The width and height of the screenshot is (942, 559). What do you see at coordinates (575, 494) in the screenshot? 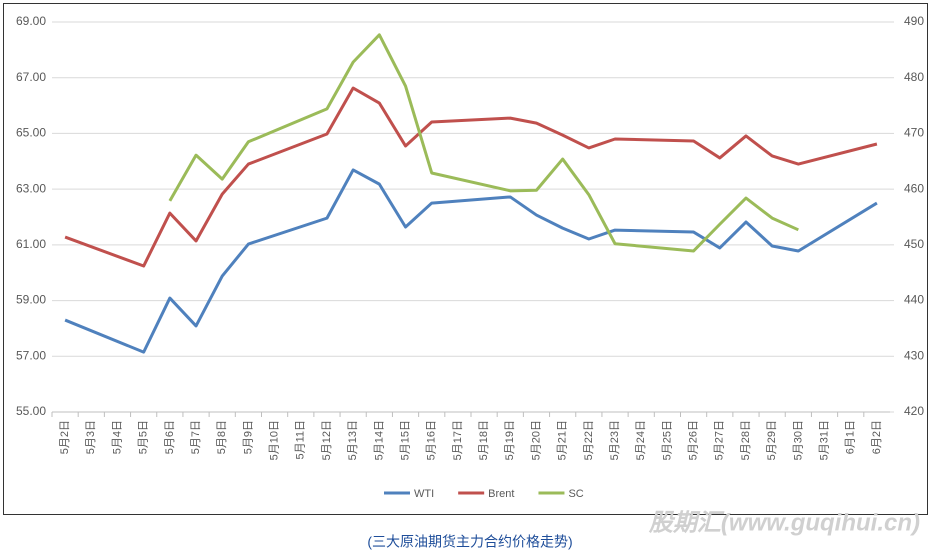
I see `legend-label: SC` at bounding box center [575, 494].